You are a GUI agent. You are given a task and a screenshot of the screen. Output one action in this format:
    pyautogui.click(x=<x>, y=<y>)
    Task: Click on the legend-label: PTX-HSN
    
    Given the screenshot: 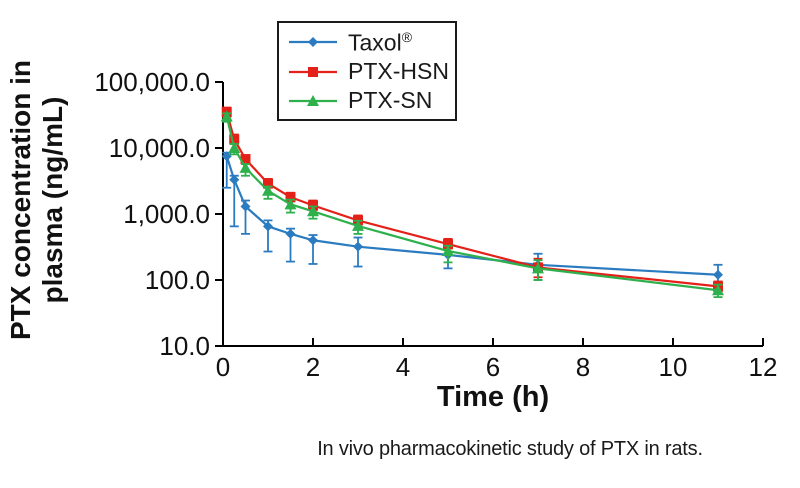 What is the action you would take?
    pyautogui.click(x=398, y=71)
    